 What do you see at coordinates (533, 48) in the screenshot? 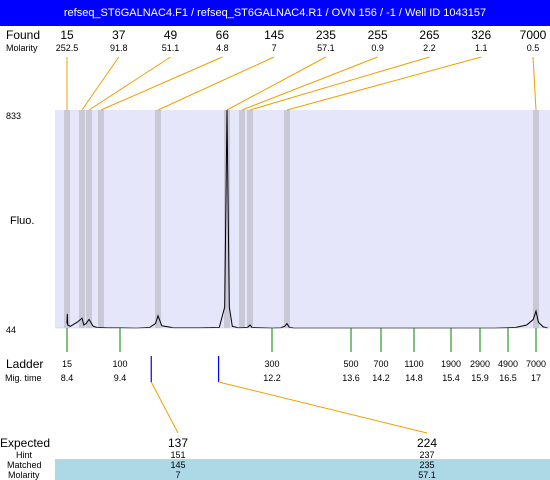
I see `found-molarity: 0.5` at bounding box center [533, 48].